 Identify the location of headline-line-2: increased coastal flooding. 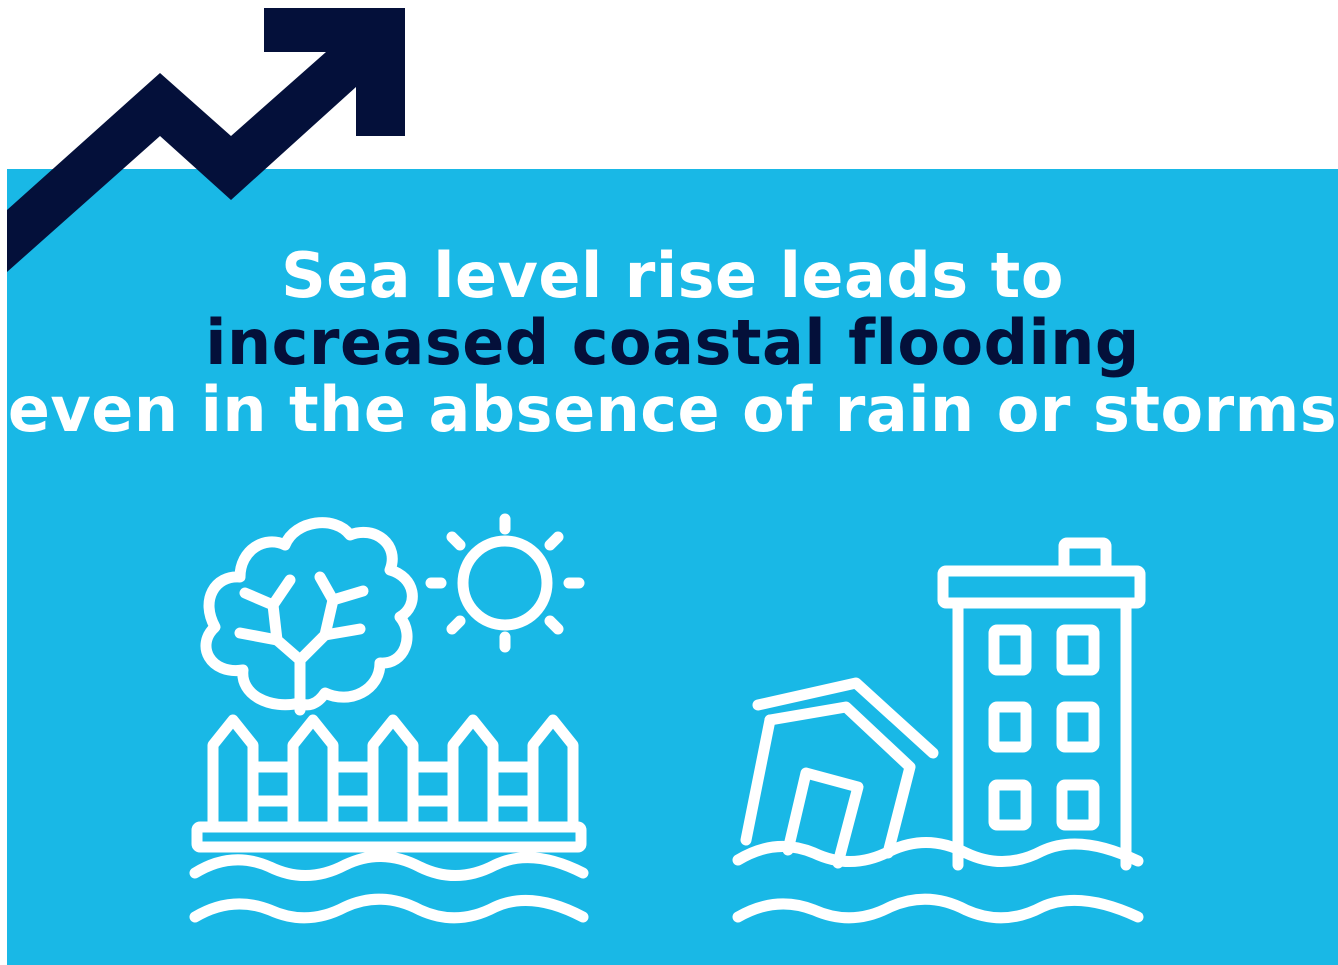
(672, 342).